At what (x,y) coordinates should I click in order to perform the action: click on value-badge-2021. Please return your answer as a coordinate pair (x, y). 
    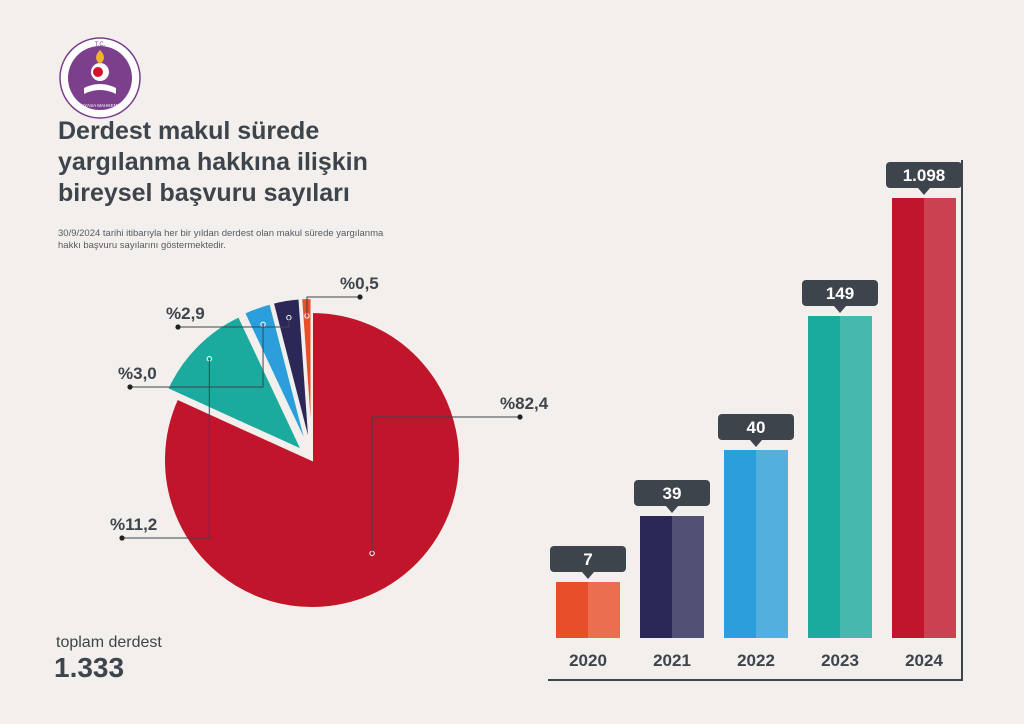
    Looking at the image, I should click on (672, 493).